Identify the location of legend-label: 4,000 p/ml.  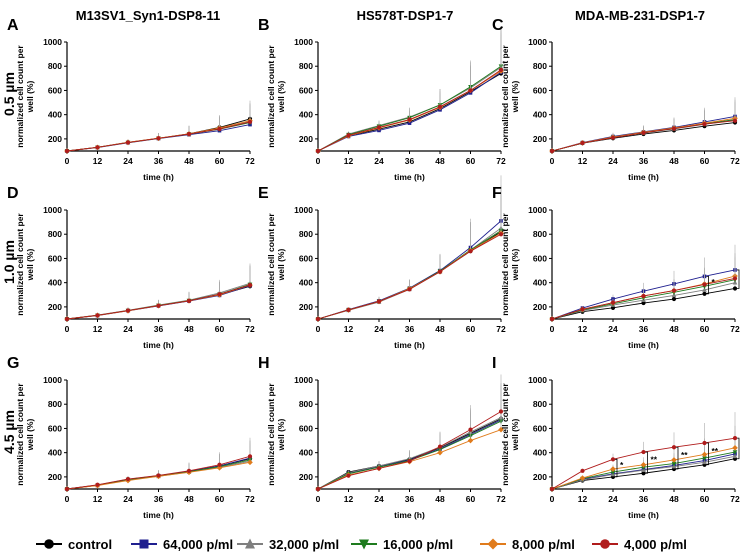
(655, 544).